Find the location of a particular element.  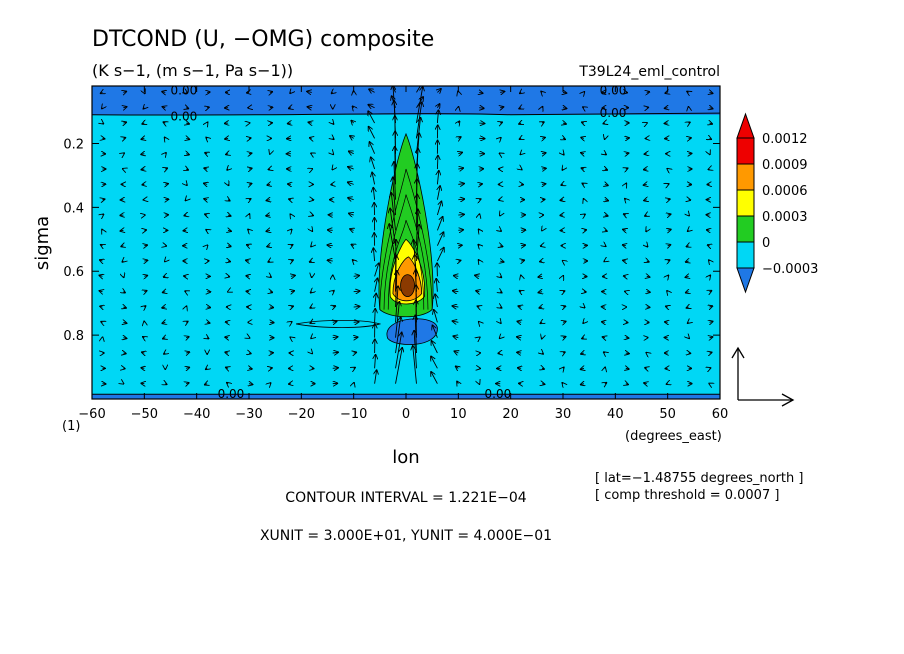

x-tick-label-5: −10 is located at coordinates (353, 414).